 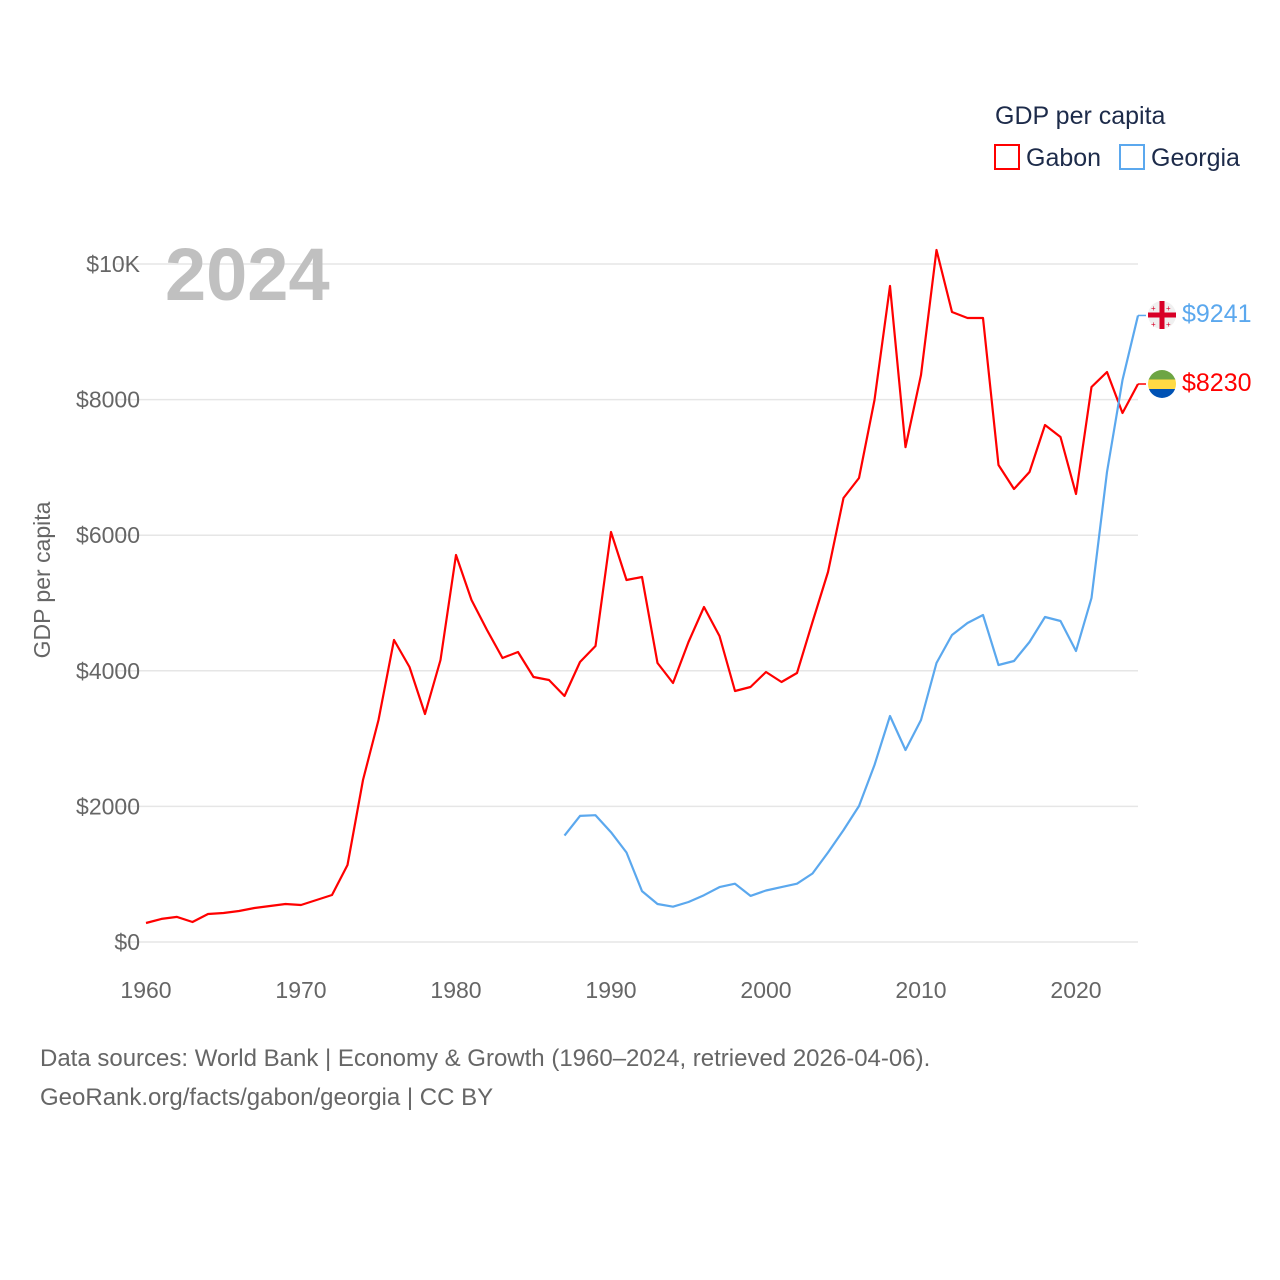 I want to click on y-tick-label: $6000, so click(x=108, y=535).